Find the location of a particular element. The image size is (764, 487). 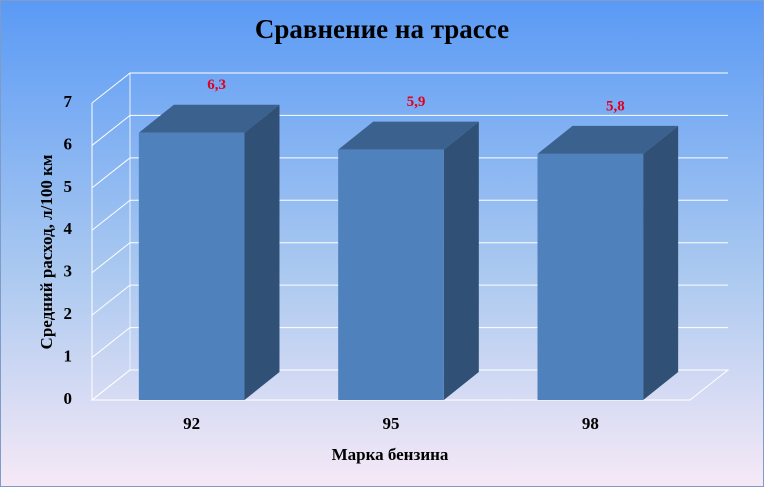

value-label: 6,3 is located at coordinates (216, 85).